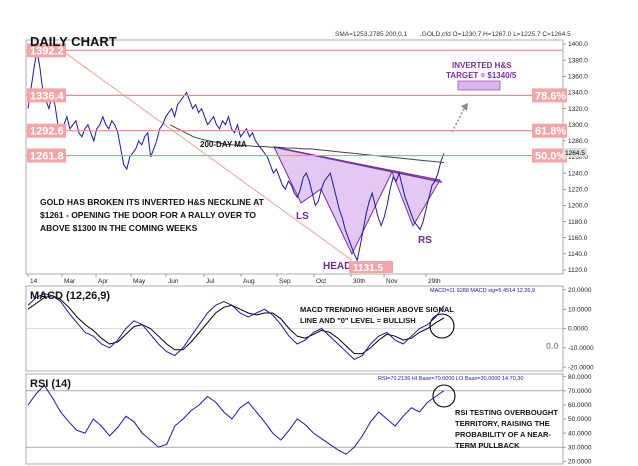 Image resolution: width=638 pixels, height=466 pixels. I want to click on macd-signal-line, so click(236, 325).